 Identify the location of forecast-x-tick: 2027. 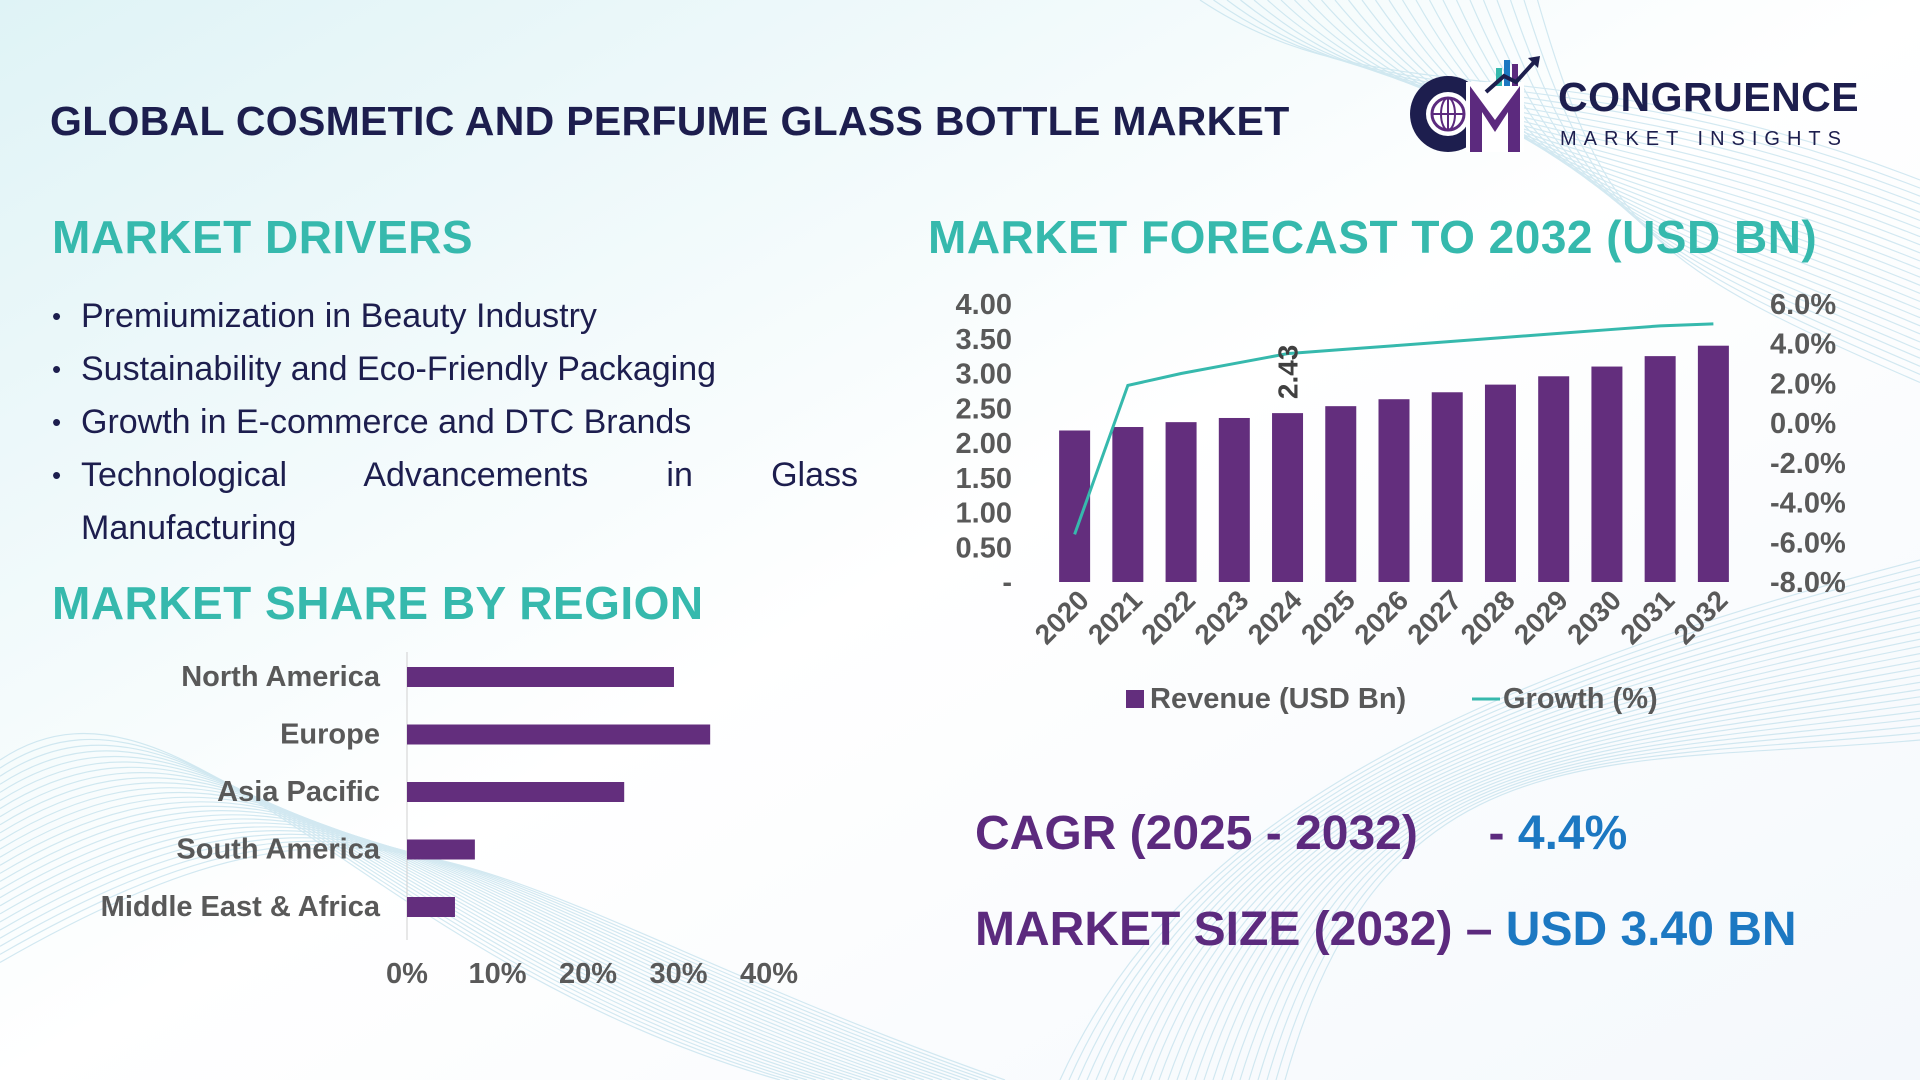
(1435, 617).